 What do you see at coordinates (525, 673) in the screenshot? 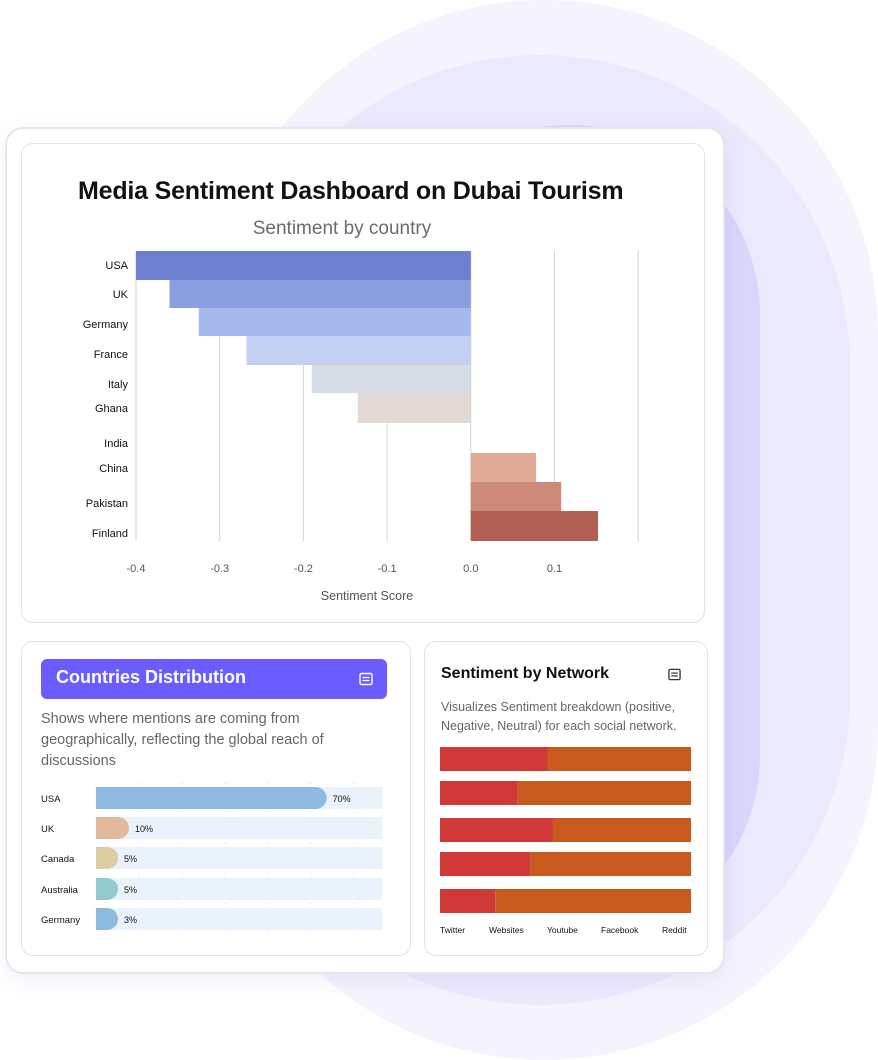
I see `sentiment-by-network-title: Sentiment by Network` at bounding box center [525, 673].